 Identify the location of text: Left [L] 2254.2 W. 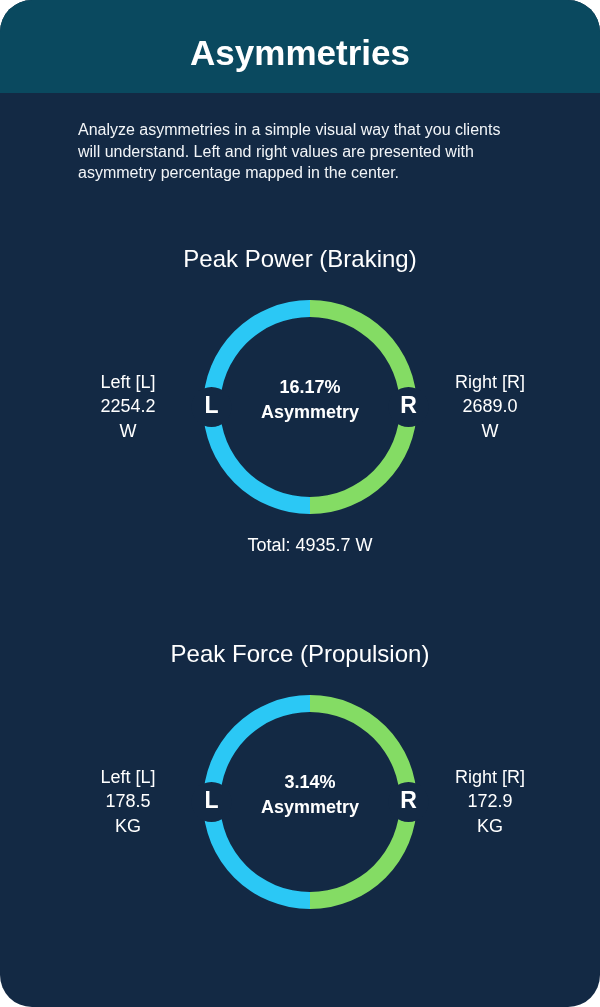
(128, 406).